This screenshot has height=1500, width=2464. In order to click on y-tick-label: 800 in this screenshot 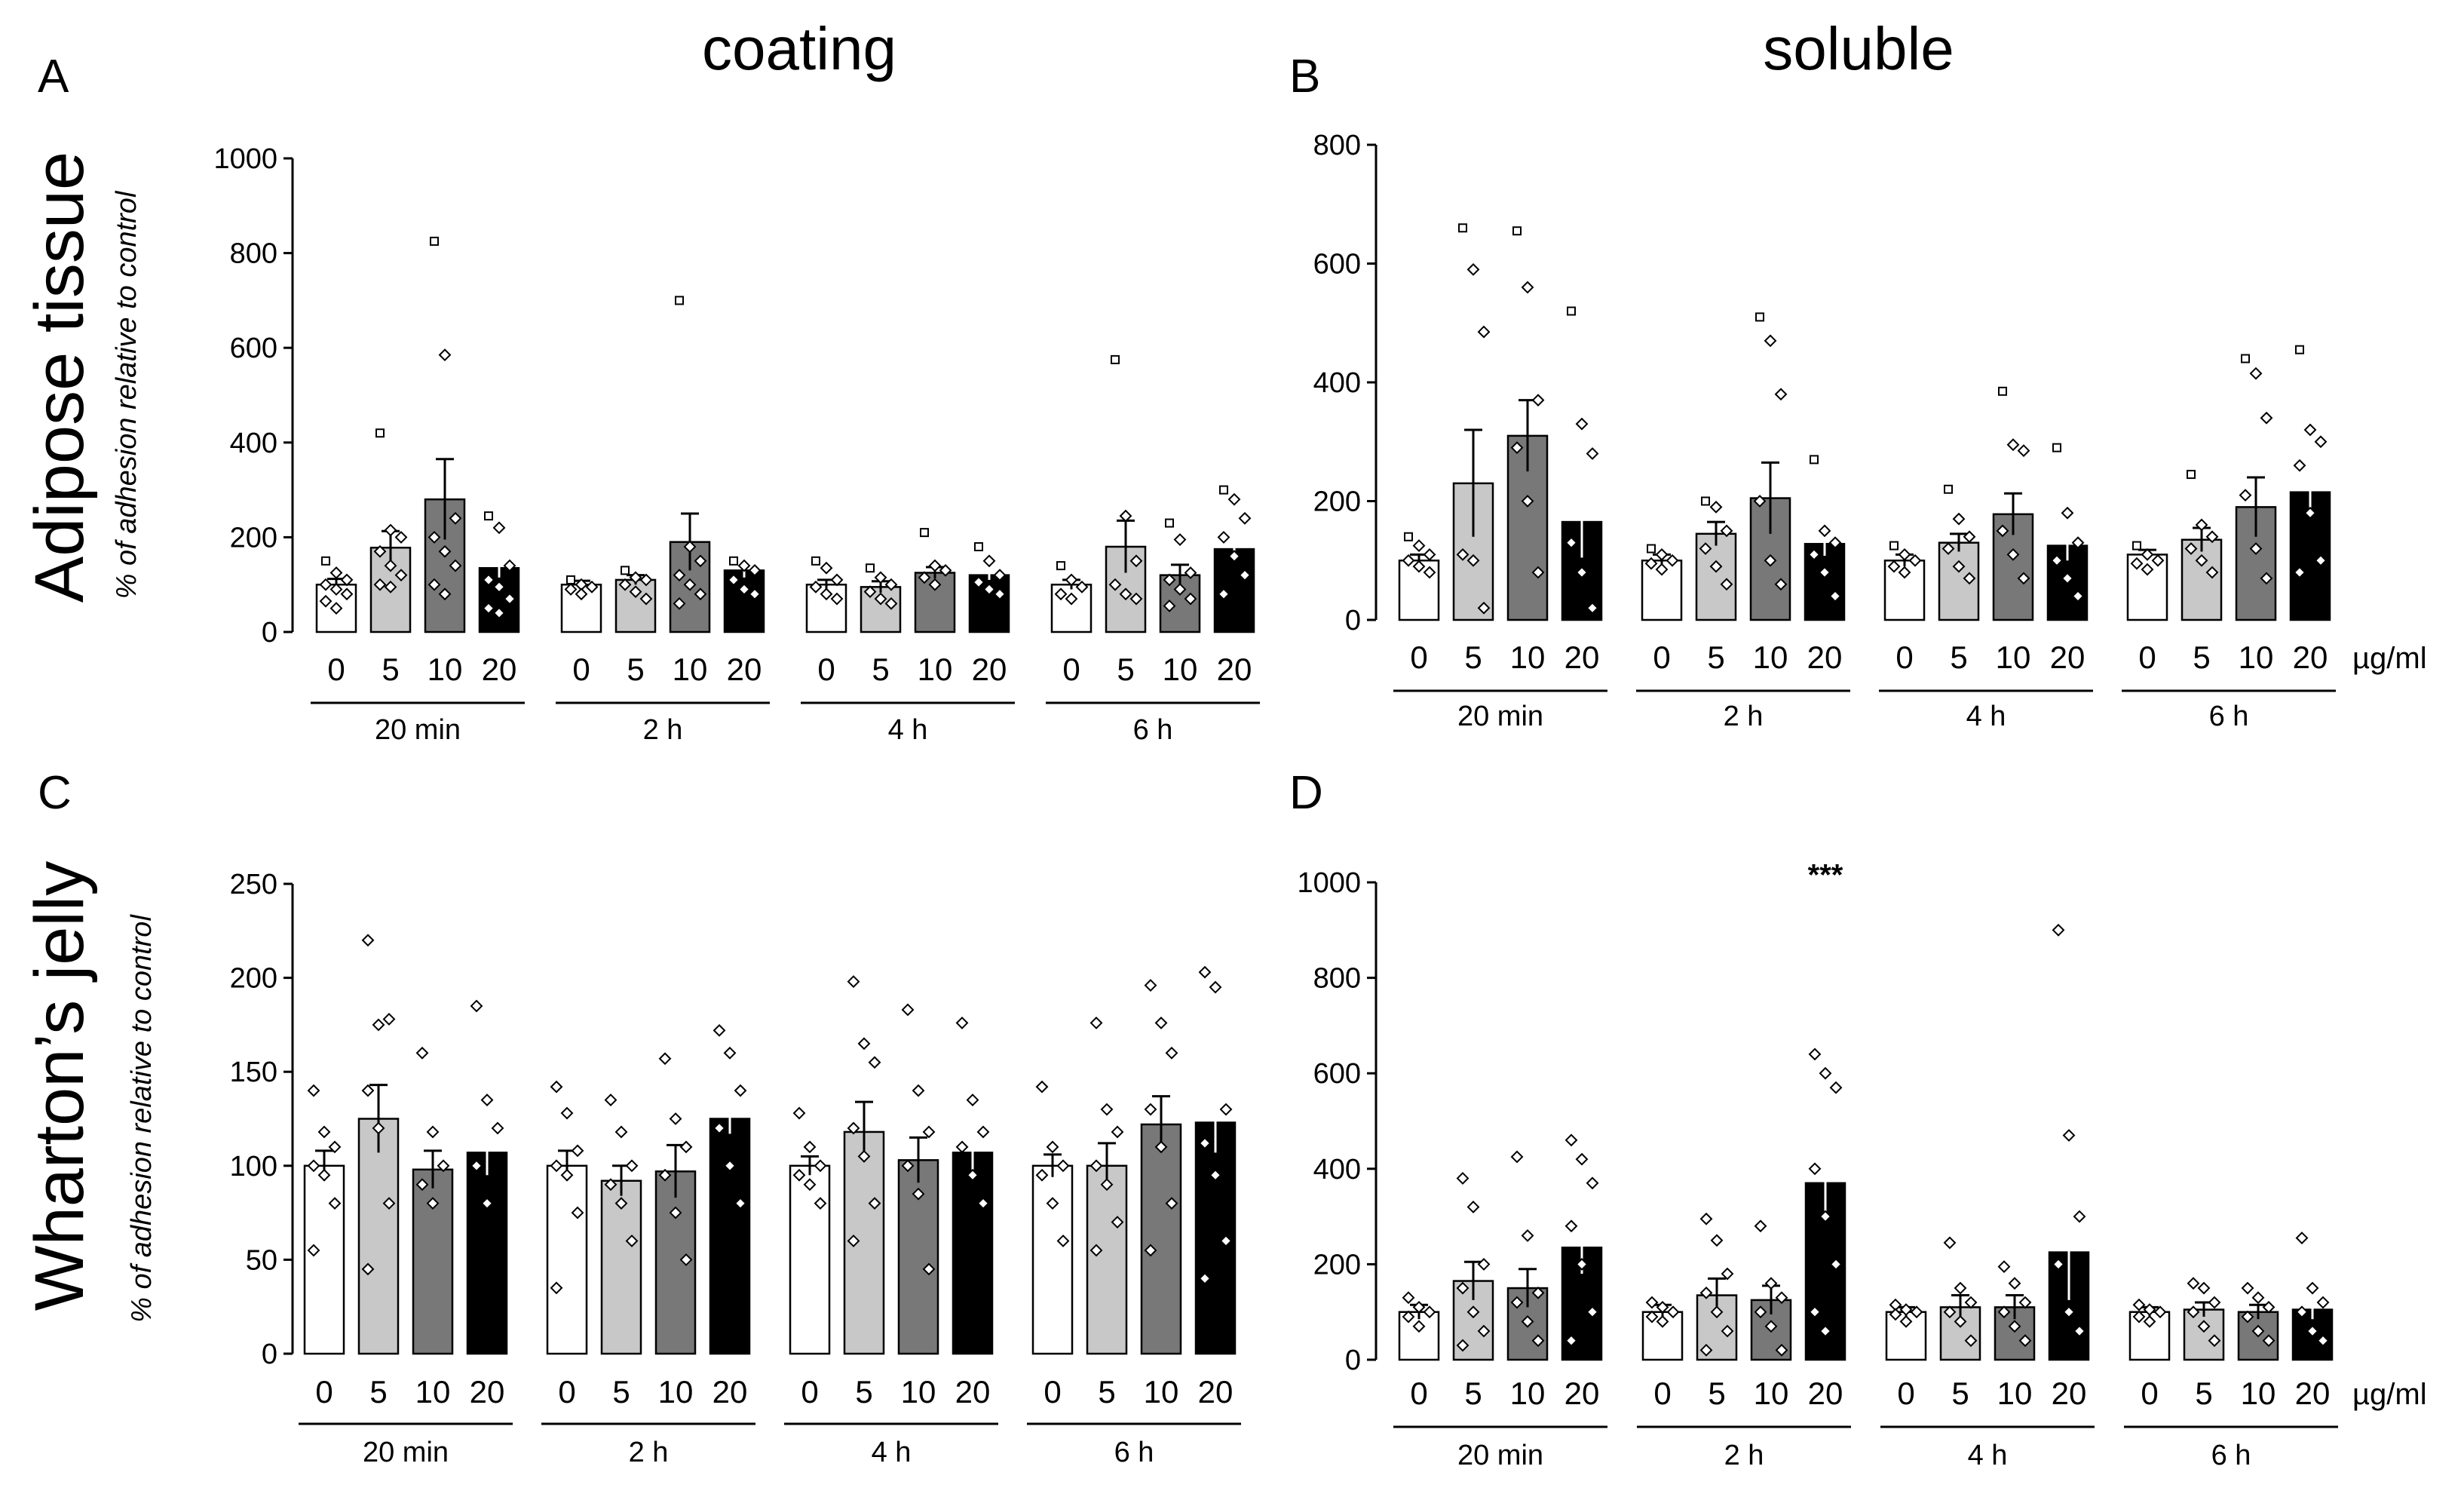, I will do `click(254, 254)`.